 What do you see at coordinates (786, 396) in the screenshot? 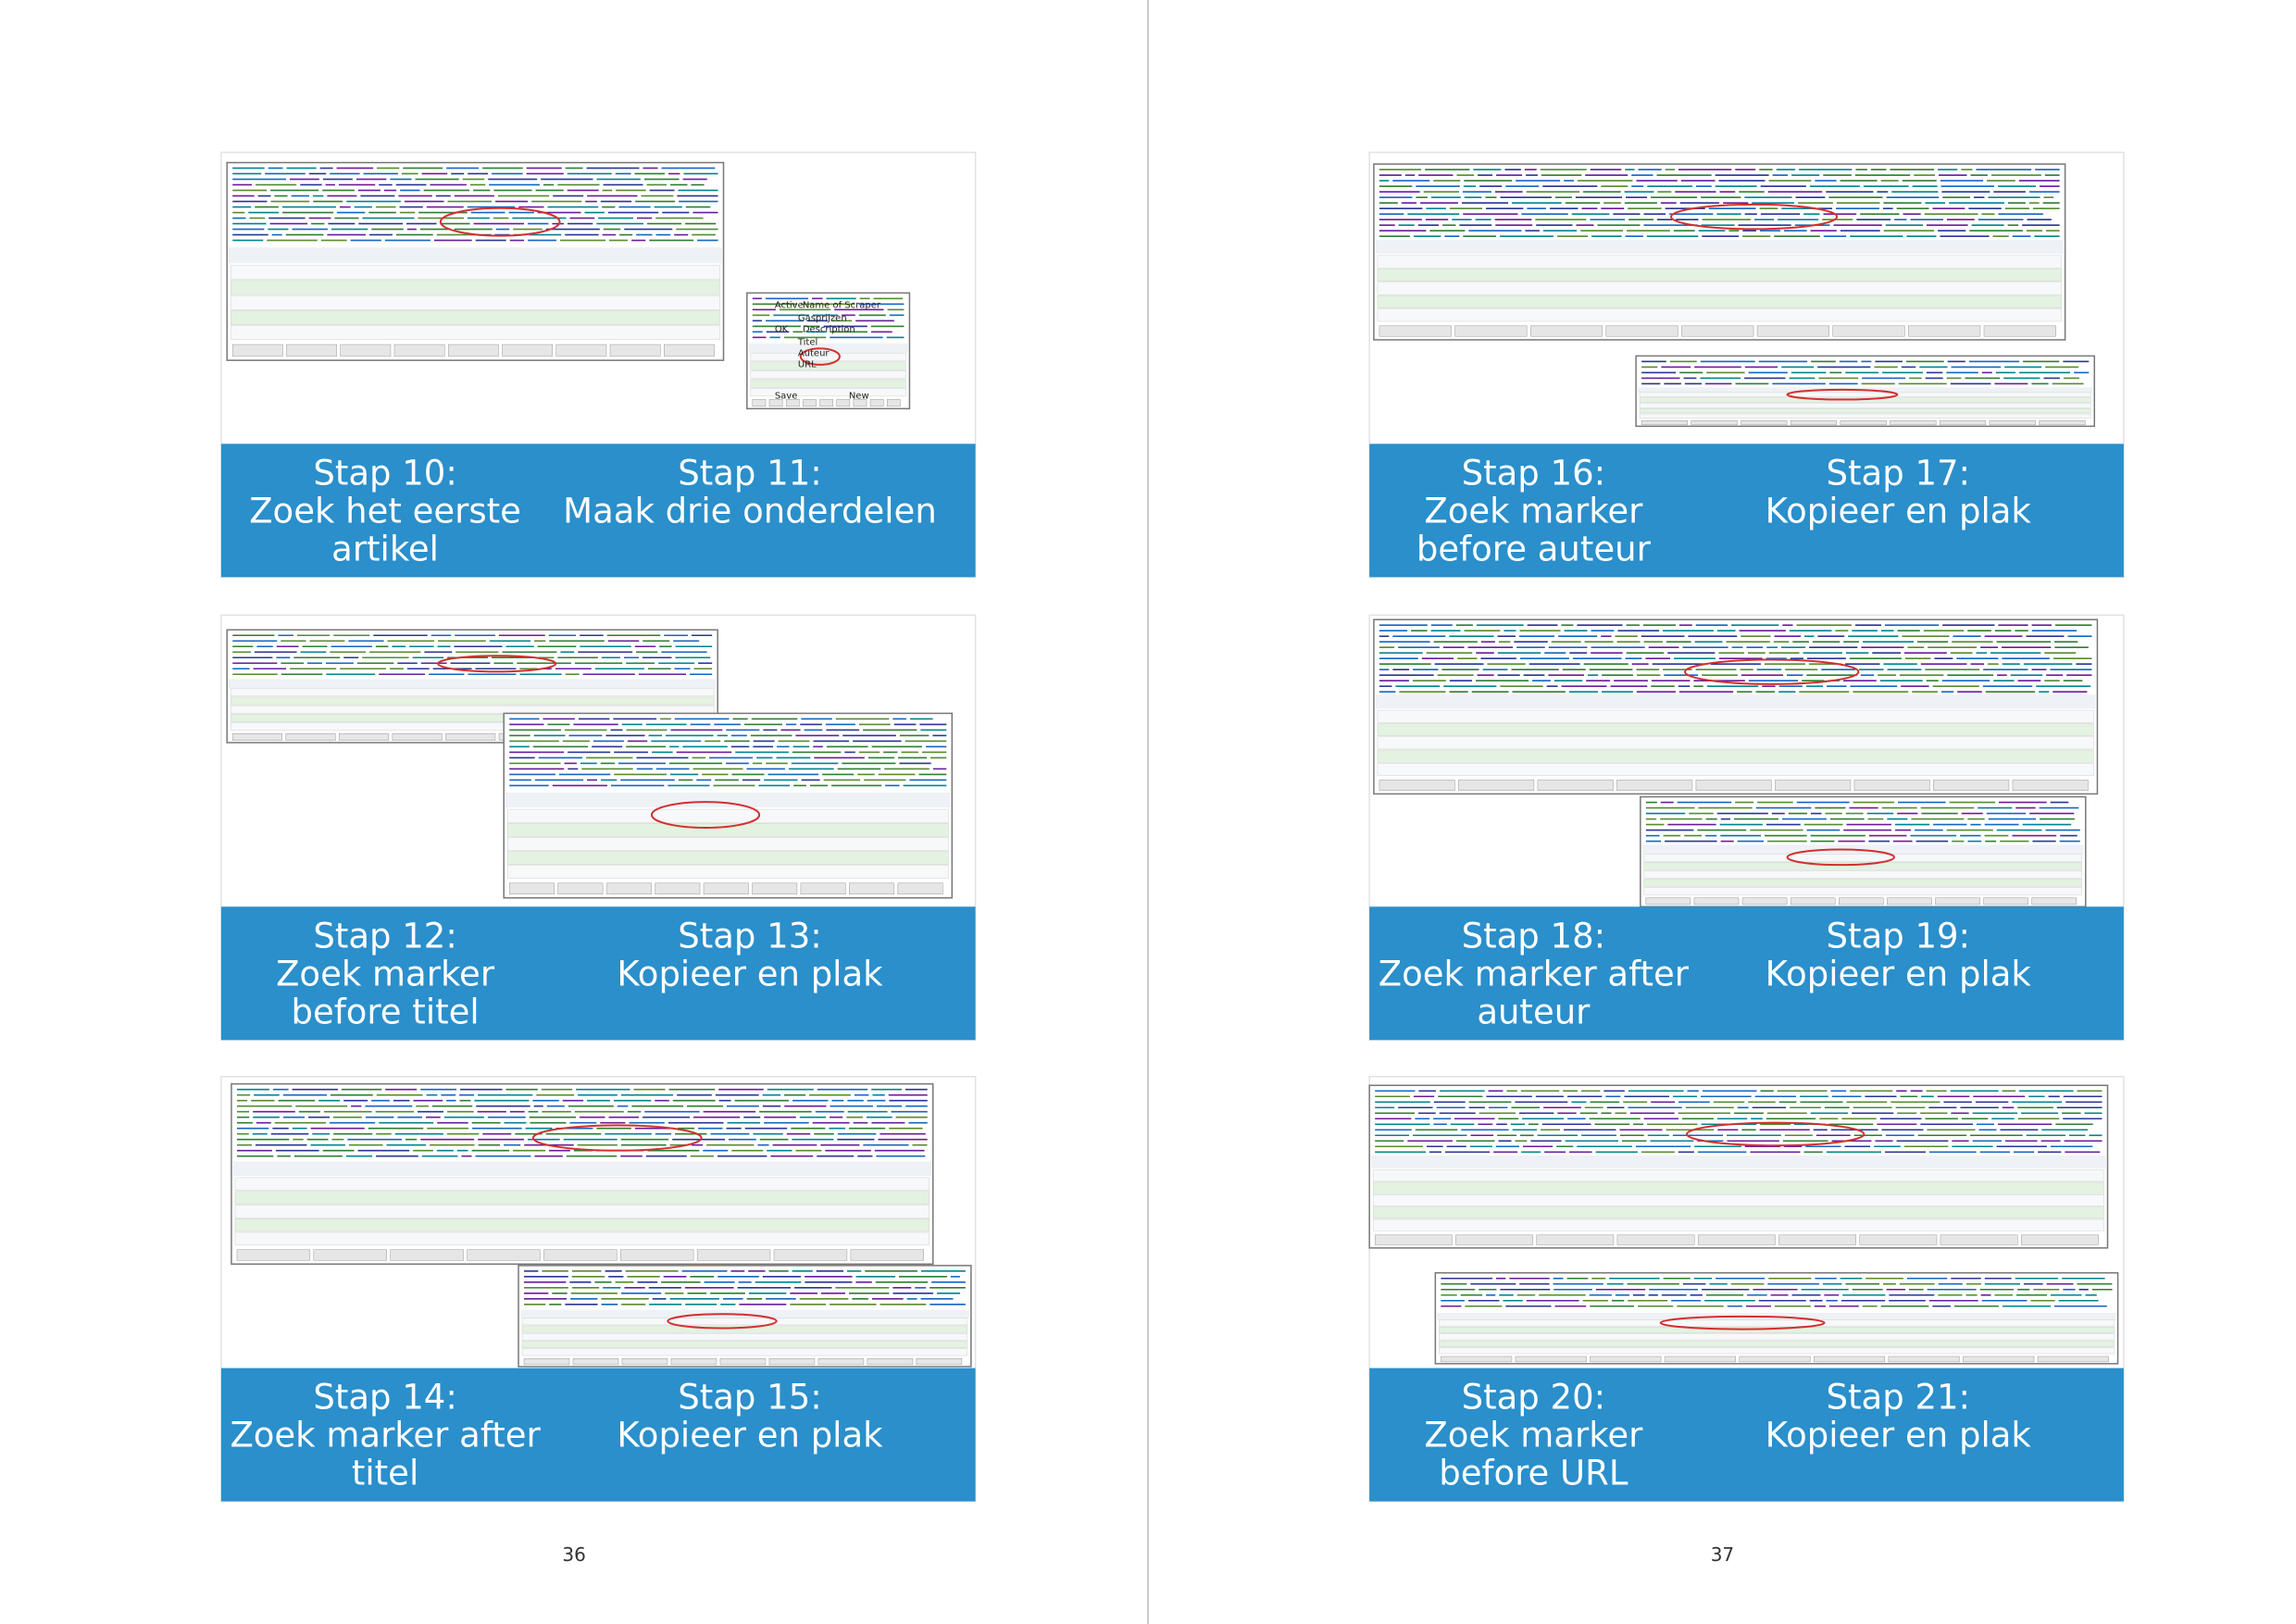
I see `inset-label: Save` at bounding box center [786, 396].